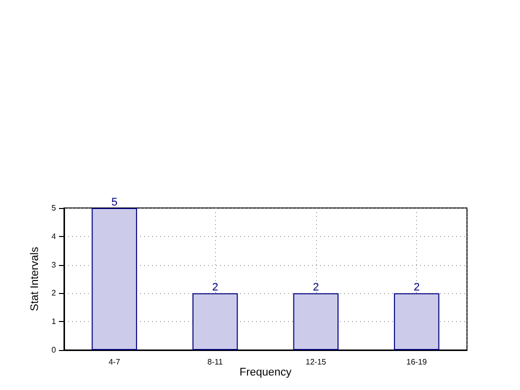 The image size is (520, 390). I want to click on x-axis-title: Frequency, so click(266, 372).